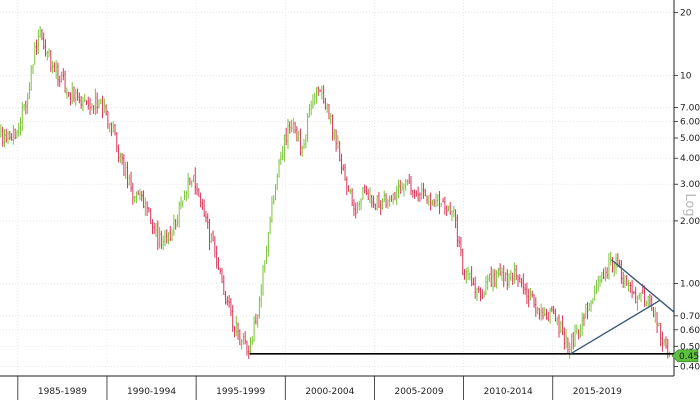 This screenshot has height=400, width=700. What do you see at coordinates (690, 347) in the screenshot?
I see `y-tick-label: 0.50` at bounding box center [690, 347].